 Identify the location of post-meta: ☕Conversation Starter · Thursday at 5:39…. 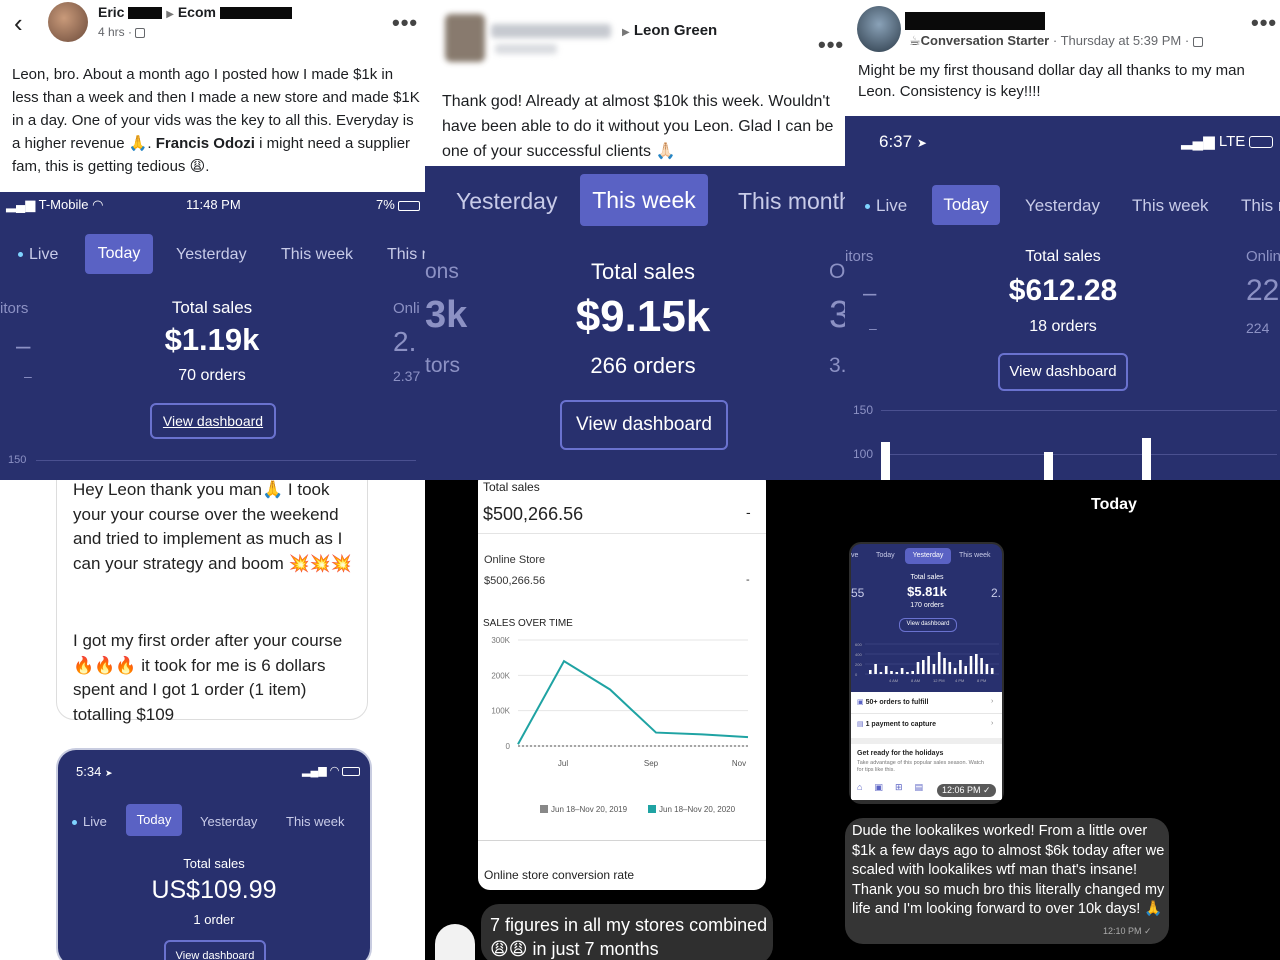
(1056, 41).